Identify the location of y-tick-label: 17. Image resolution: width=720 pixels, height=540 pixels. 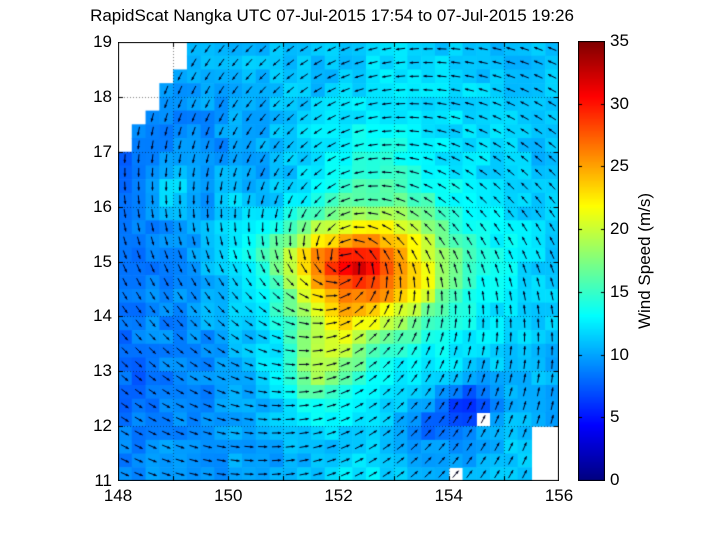
(102, 151).